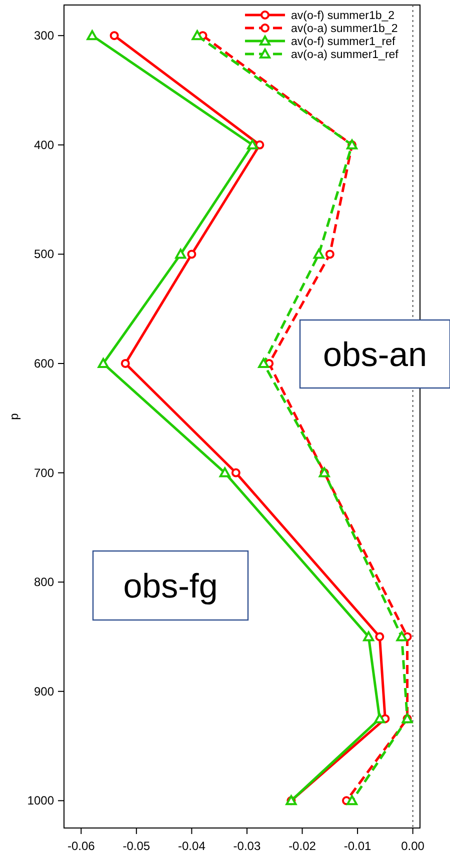  What do you see at coordinates (343, 16) in the screenshot?
I see `legend-label: av(o-f) summer1b_2` at bounding box center [343, 16].